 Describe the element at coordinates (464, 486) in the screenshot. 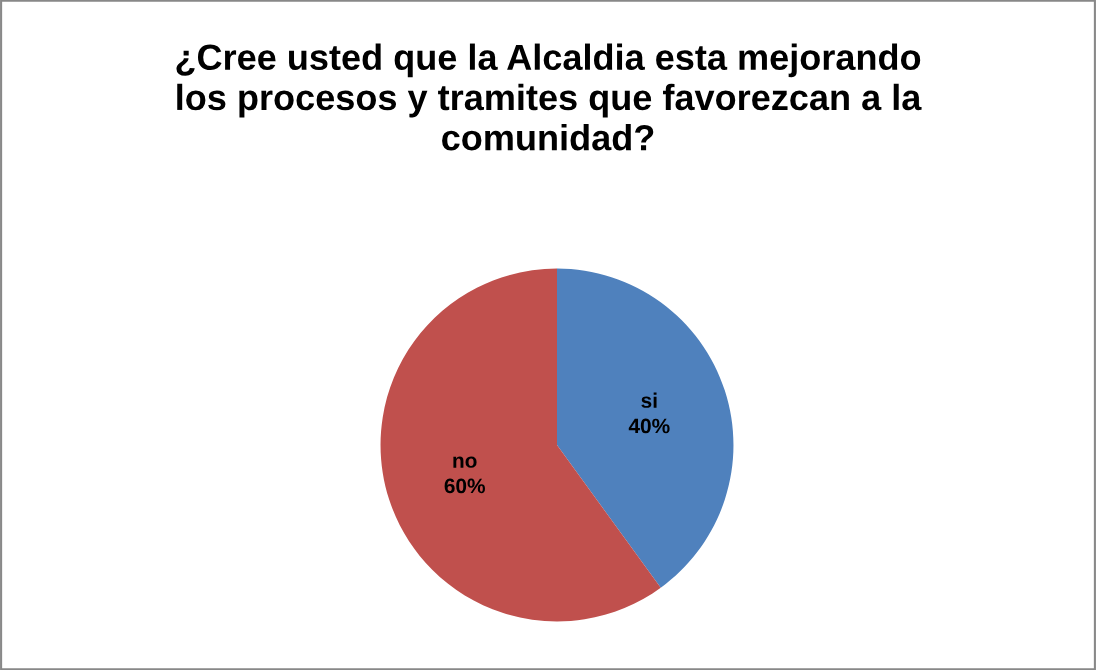

I see `data-label: 60%` at that location.